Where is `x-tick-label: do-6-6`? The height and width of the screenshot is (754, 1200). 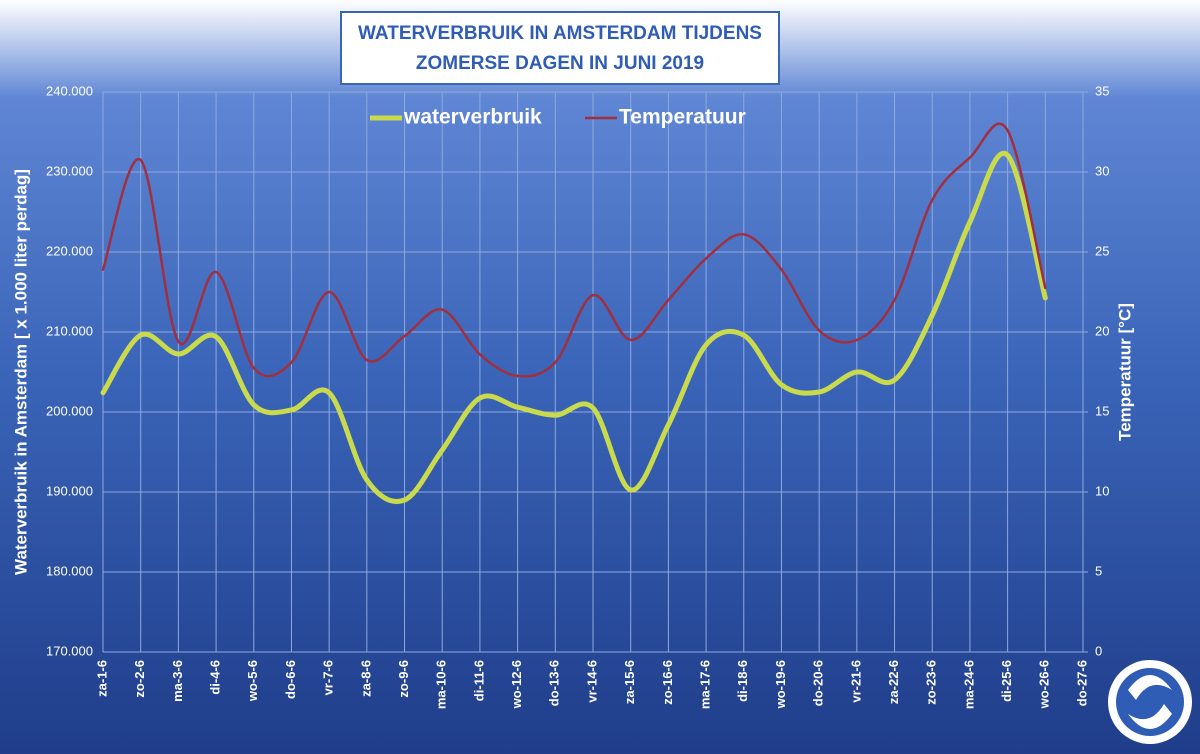
x-tick-label: do-6-6 is located at coordinates (290, 679).